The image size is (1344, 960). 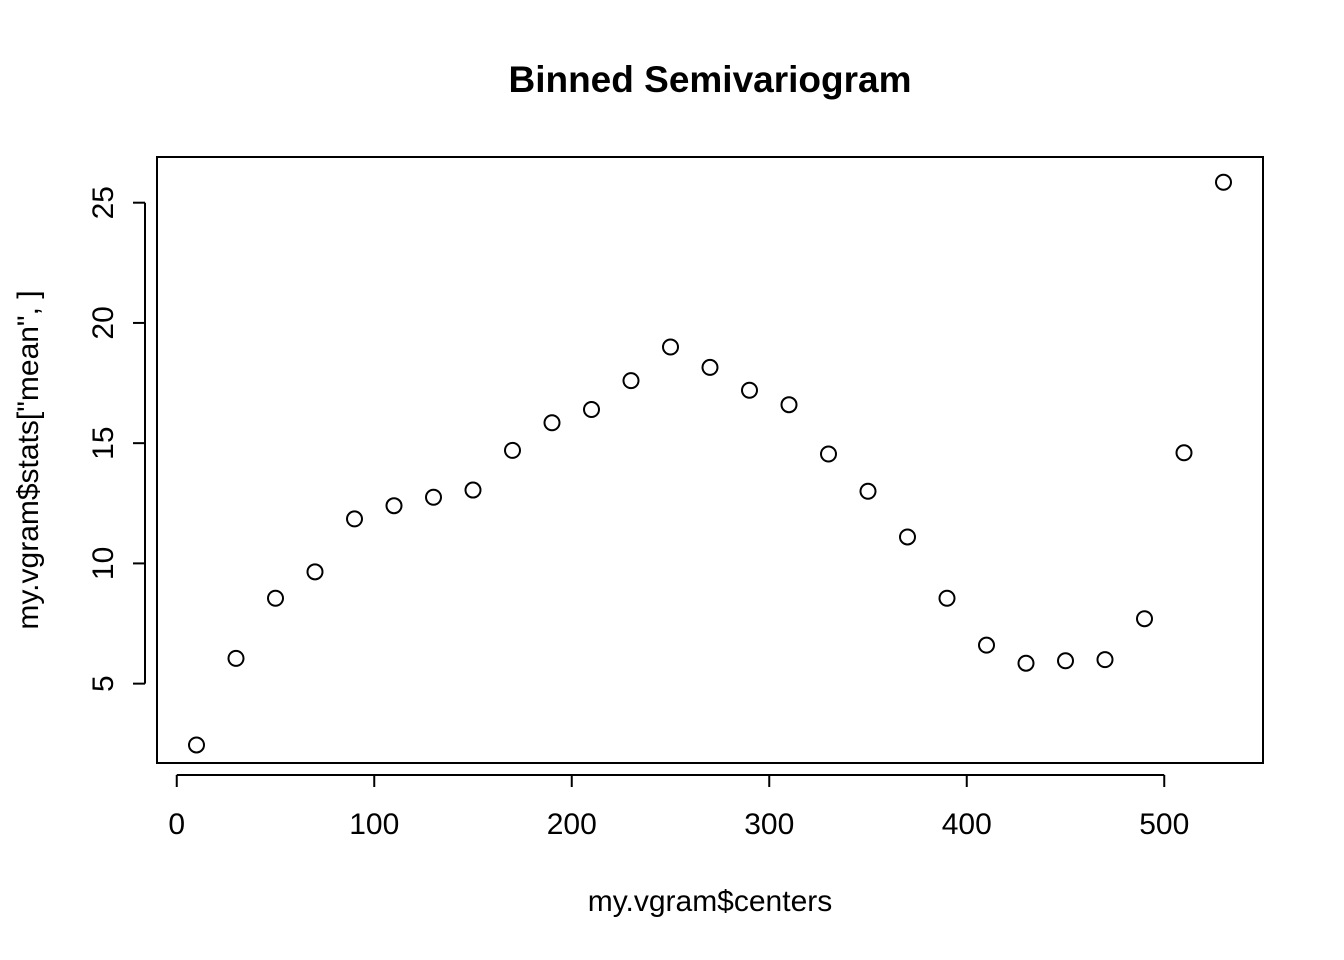 What do you see at coordinates (103, 683) in the screenshot?
I see `y-tick-label: 5` at bounding box center [103, 683].